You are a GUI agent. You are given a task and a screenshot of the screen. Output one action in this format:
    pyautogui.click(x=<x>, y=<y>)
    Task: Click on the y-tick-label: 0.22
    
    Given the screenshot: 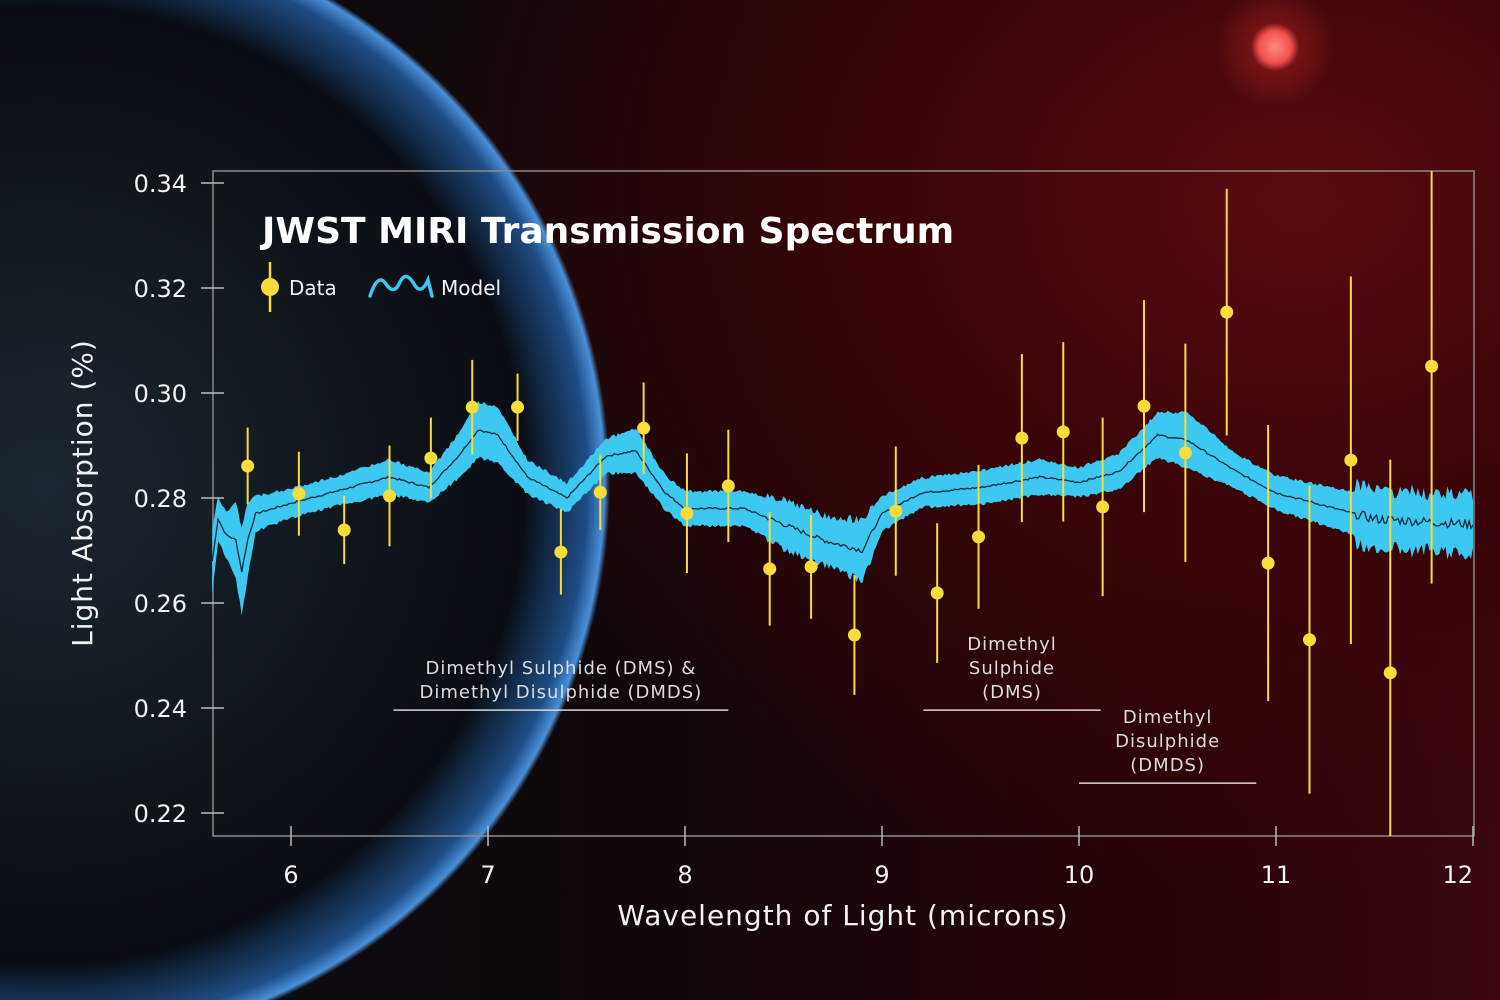 What is the action you would take?
    pyautogui.click(x=160, y=814)
    